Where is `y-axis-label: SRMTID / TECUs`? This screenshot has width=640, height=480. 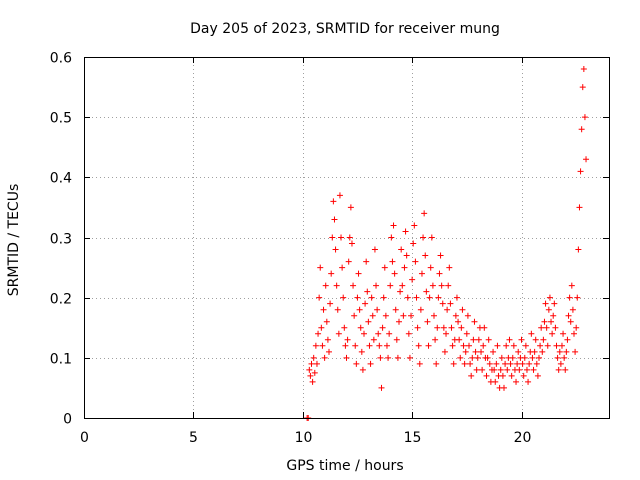
y-axis-label: SRMTID / TECUs is located at coordinates (14, 240).